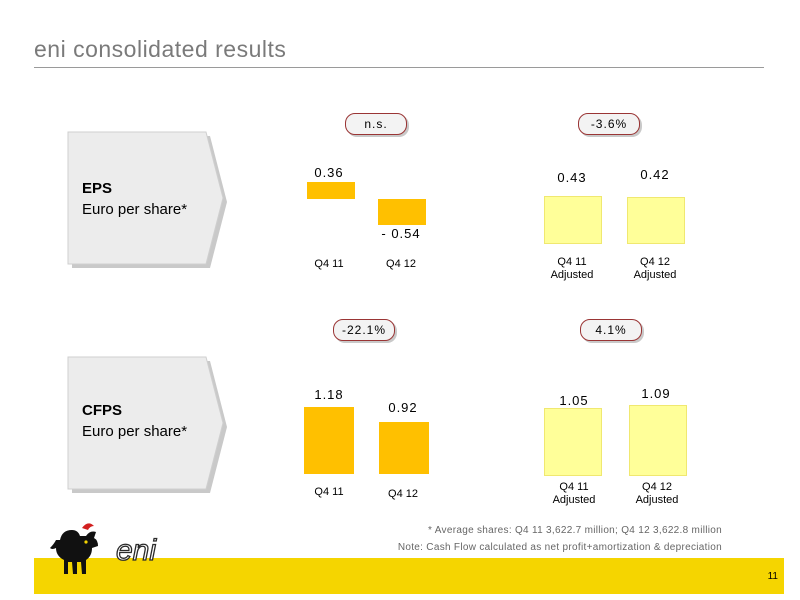 Image resolution: width=800 pixels, height=600 pixels. What do you see at coordinates (574, 400) in the screenshot?
I see `cfps-adj-value-q4-11: 1.05` at bounding box center [574, 400].